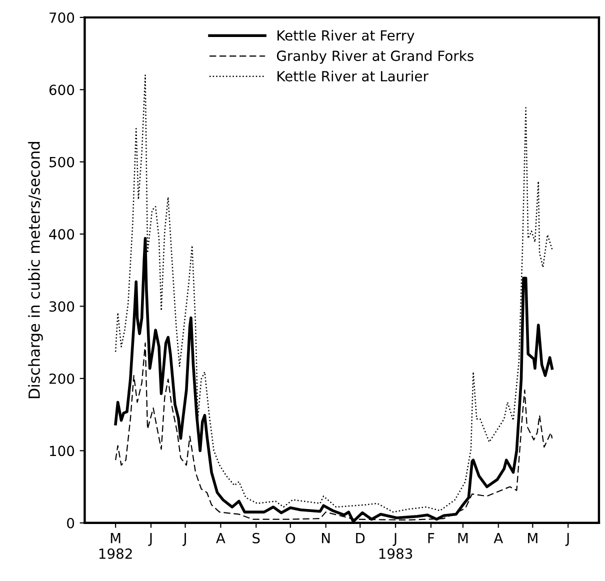  I want to click on x-tick-label: O, so click(291, 538).